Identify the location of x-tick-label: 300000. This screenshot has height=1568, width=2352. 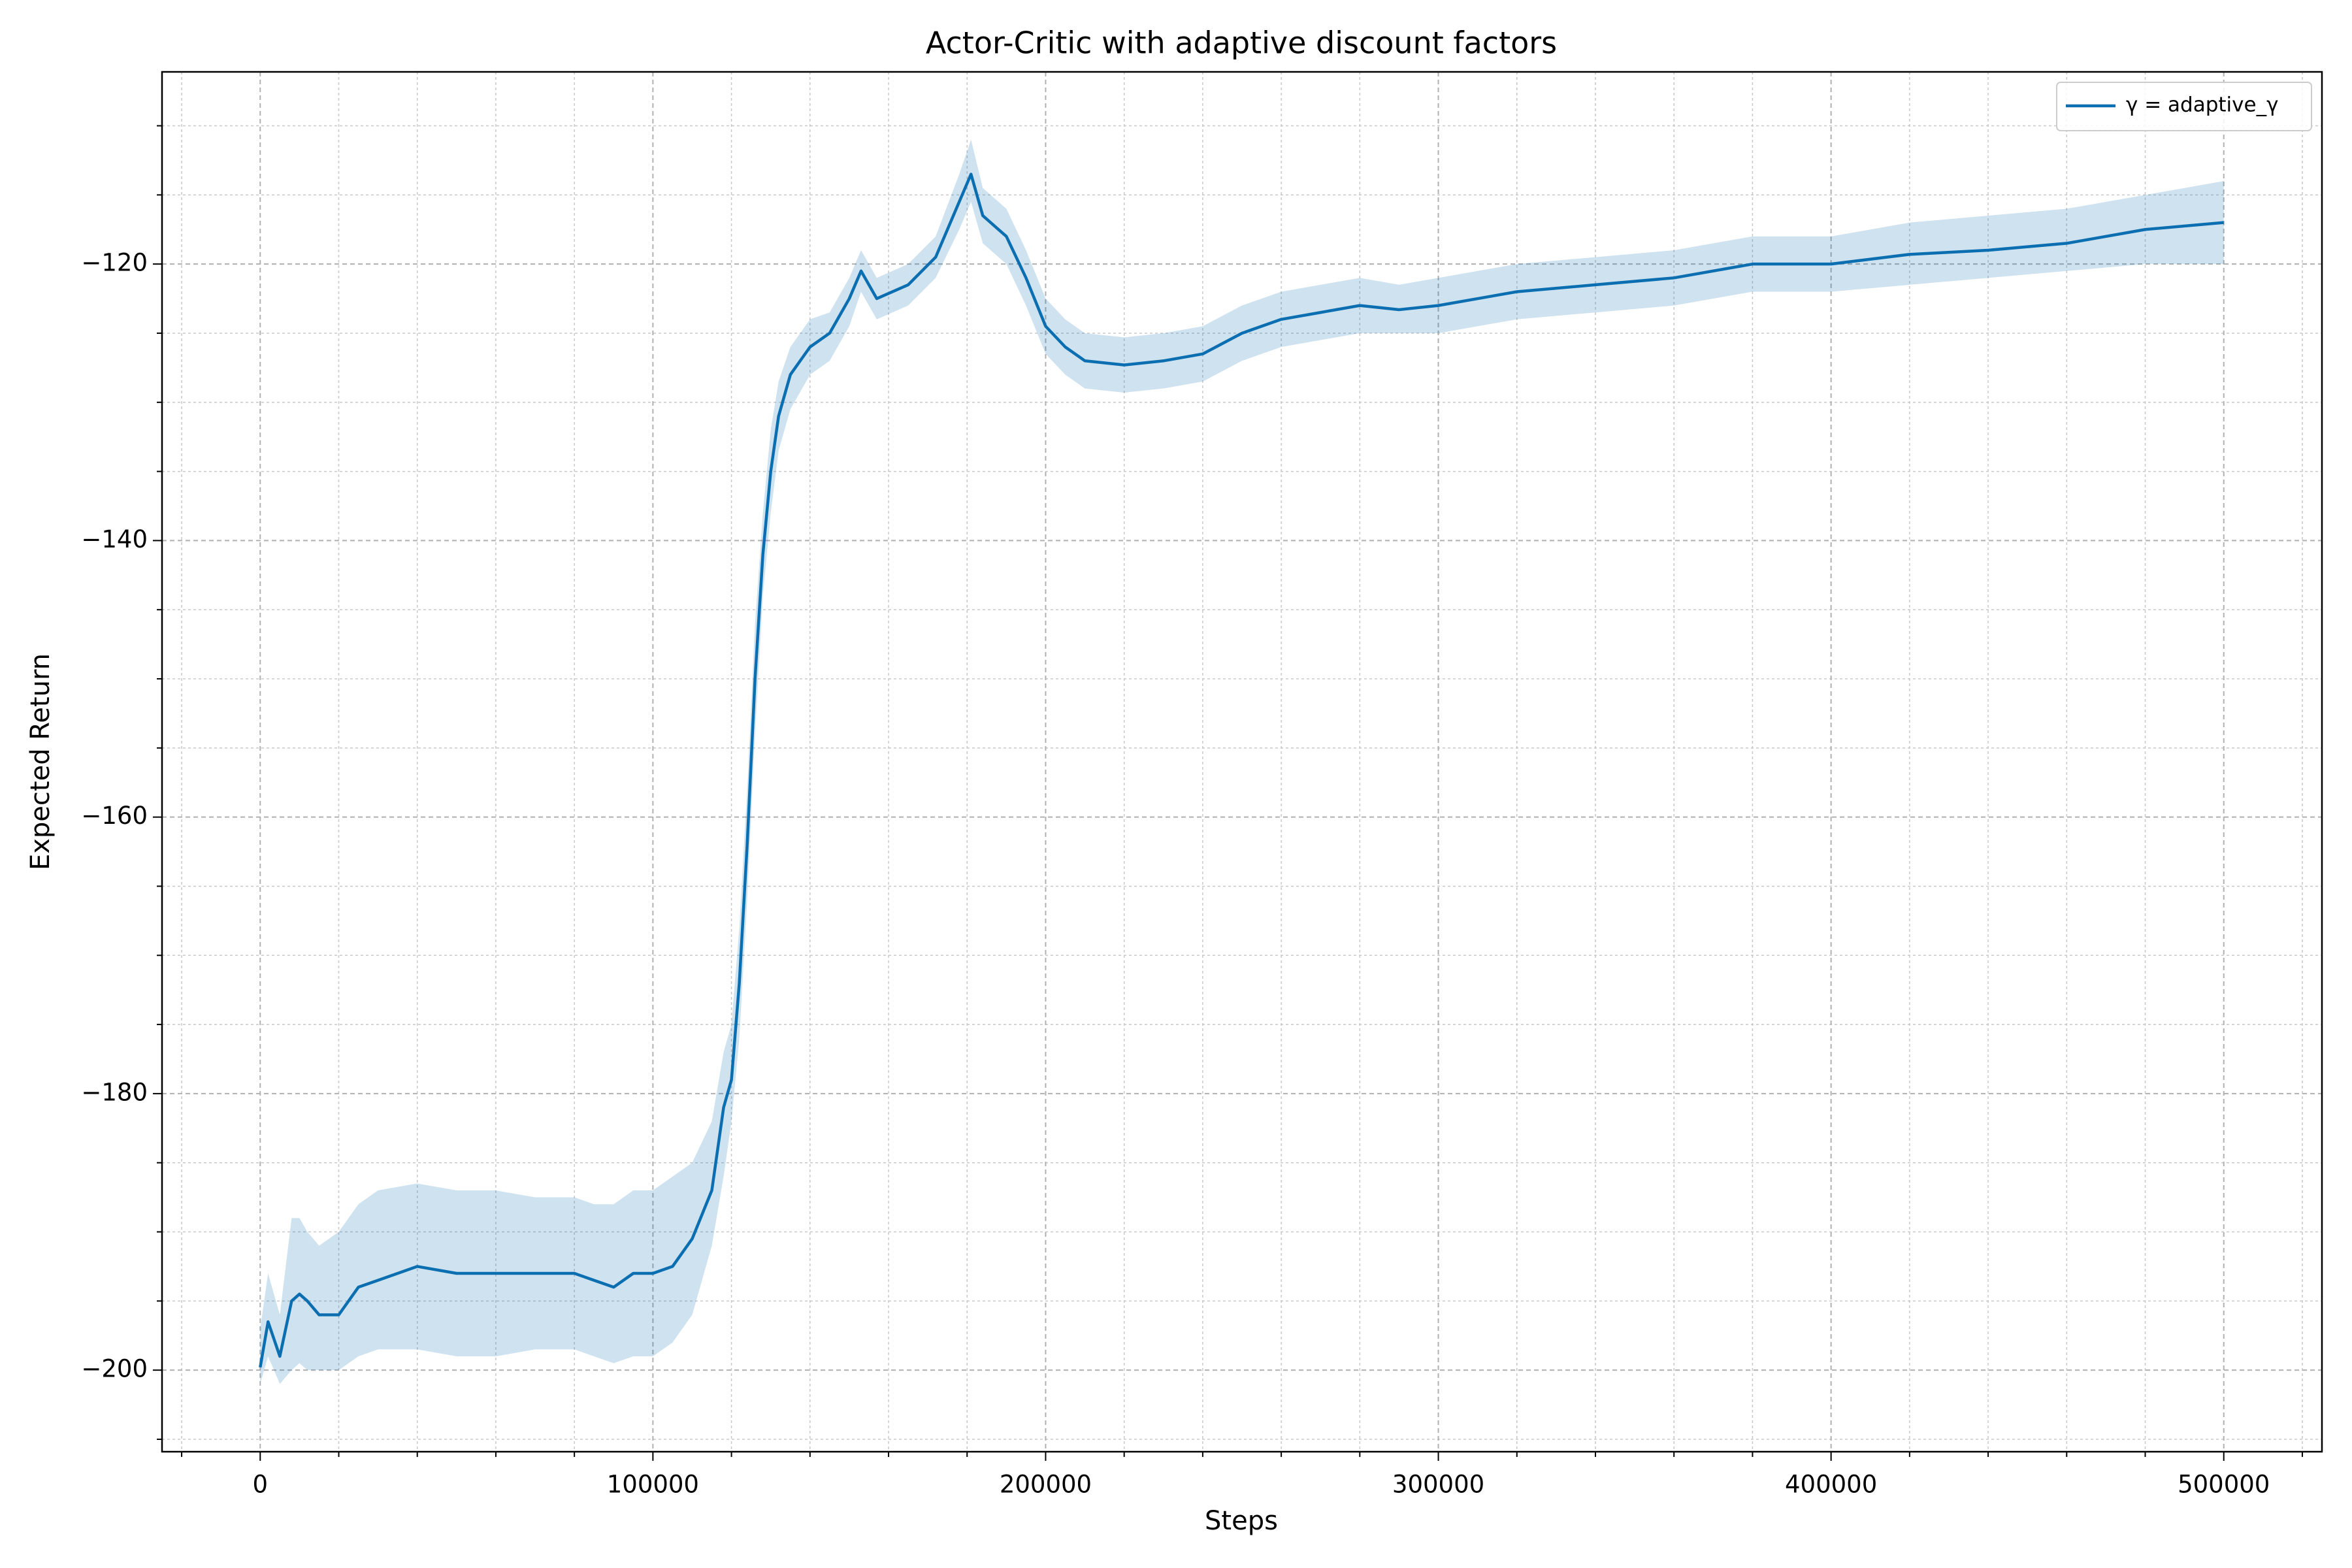
(1438, 1485).